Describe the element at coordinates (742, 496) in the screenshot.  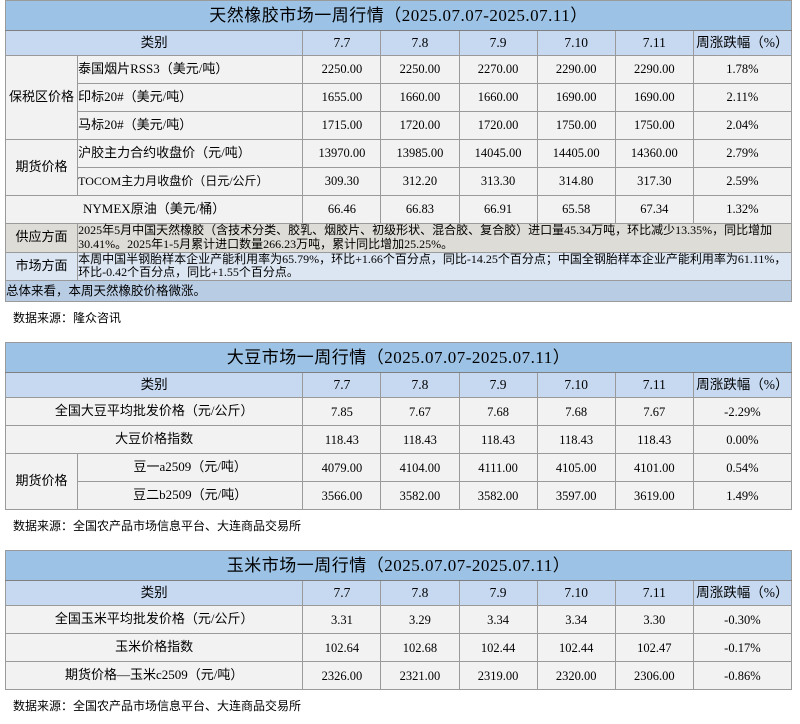
I see `cell-change: 1.49%` at that location.